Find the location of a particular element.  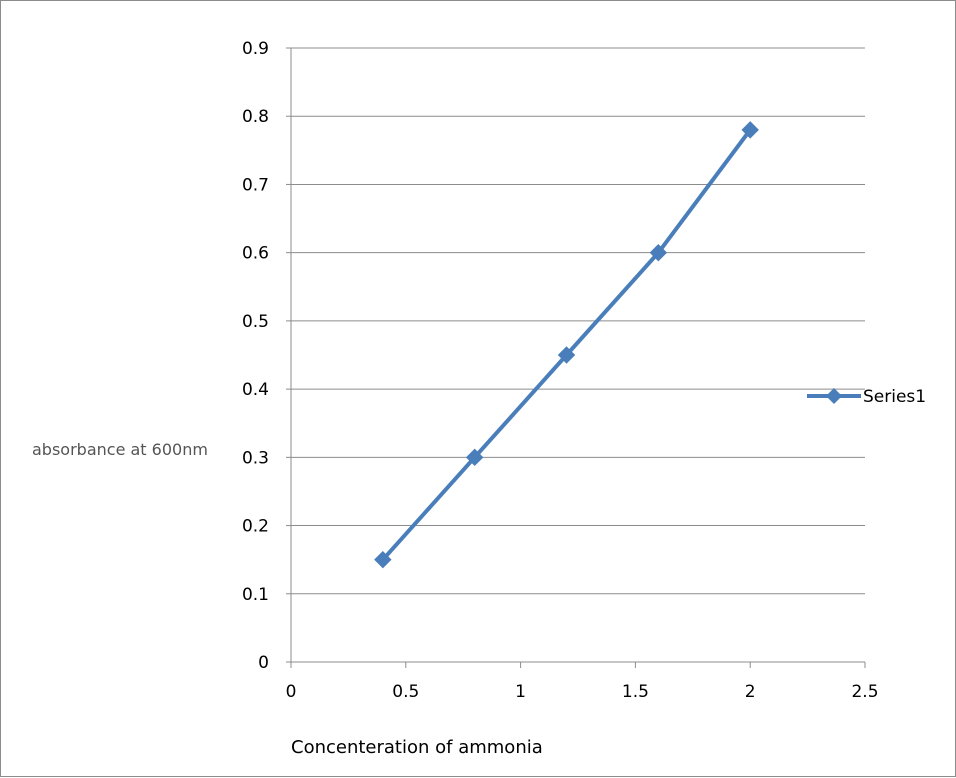

y-tick-label-4: 0.4 is located at coordinates (255, 390).